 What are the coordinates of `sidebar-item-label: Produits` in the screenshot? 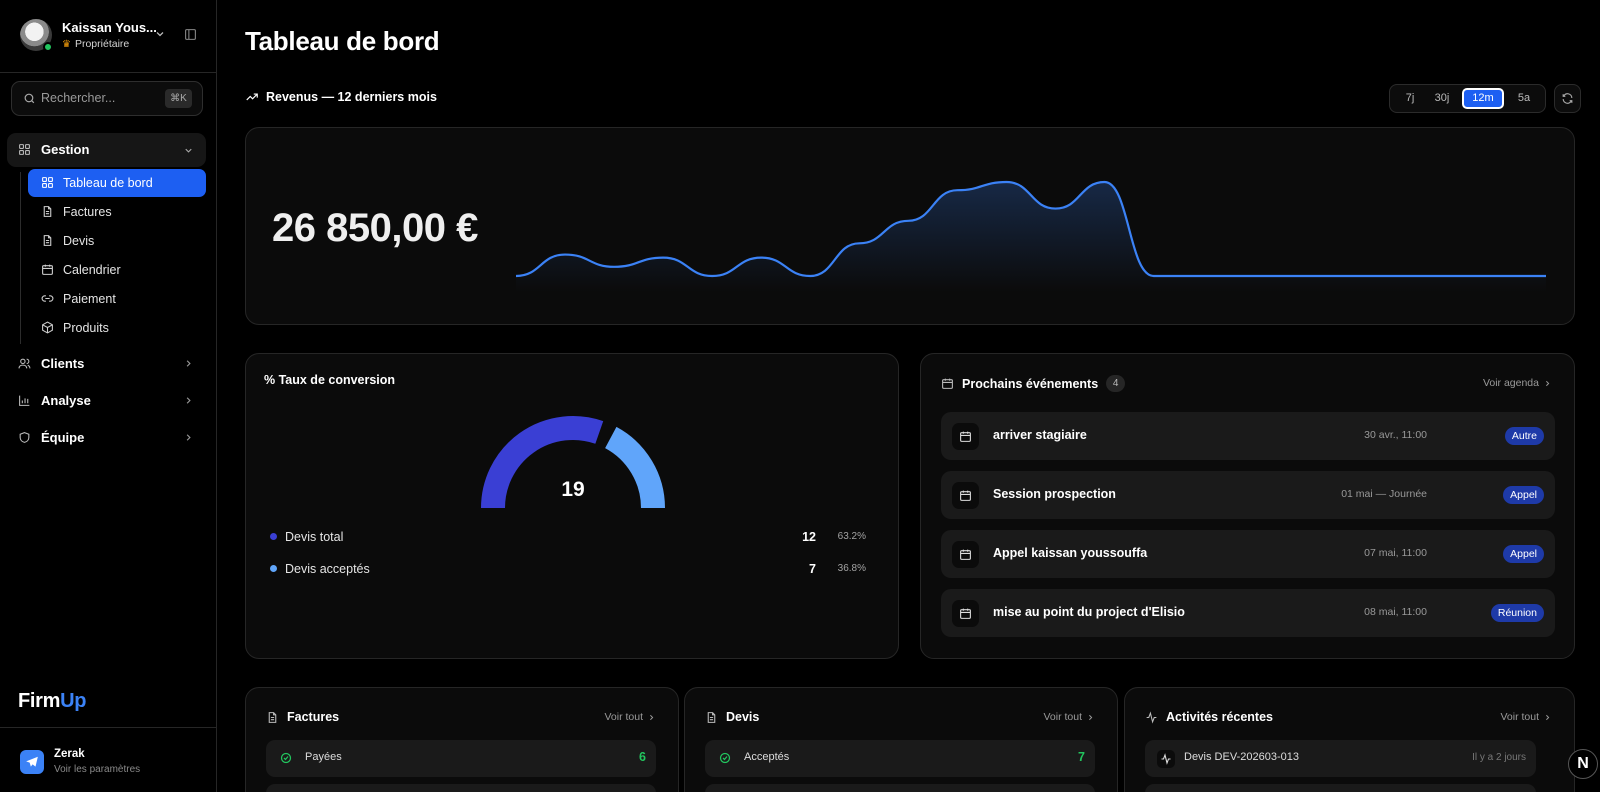 It's located at (86, 328).